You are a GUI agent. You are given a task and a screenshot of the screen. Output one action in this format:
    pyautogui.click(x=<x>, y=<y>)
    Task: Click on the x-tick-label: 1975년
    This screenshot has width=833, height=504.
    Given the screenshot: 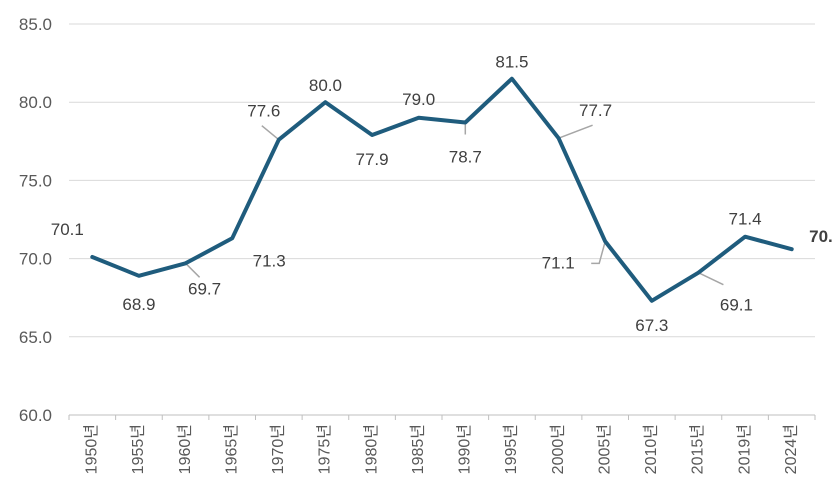 What is the action you would take?
    pyautogui.click(x=325, y=449)
    